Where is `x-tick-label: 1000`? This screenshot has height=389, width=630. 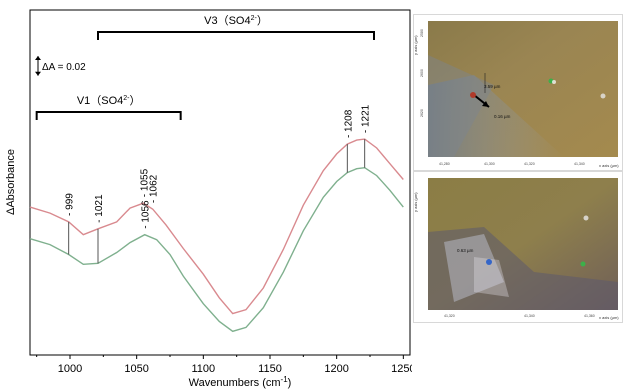 x-tick-label: 1000 is located at coordinates (70, 369).